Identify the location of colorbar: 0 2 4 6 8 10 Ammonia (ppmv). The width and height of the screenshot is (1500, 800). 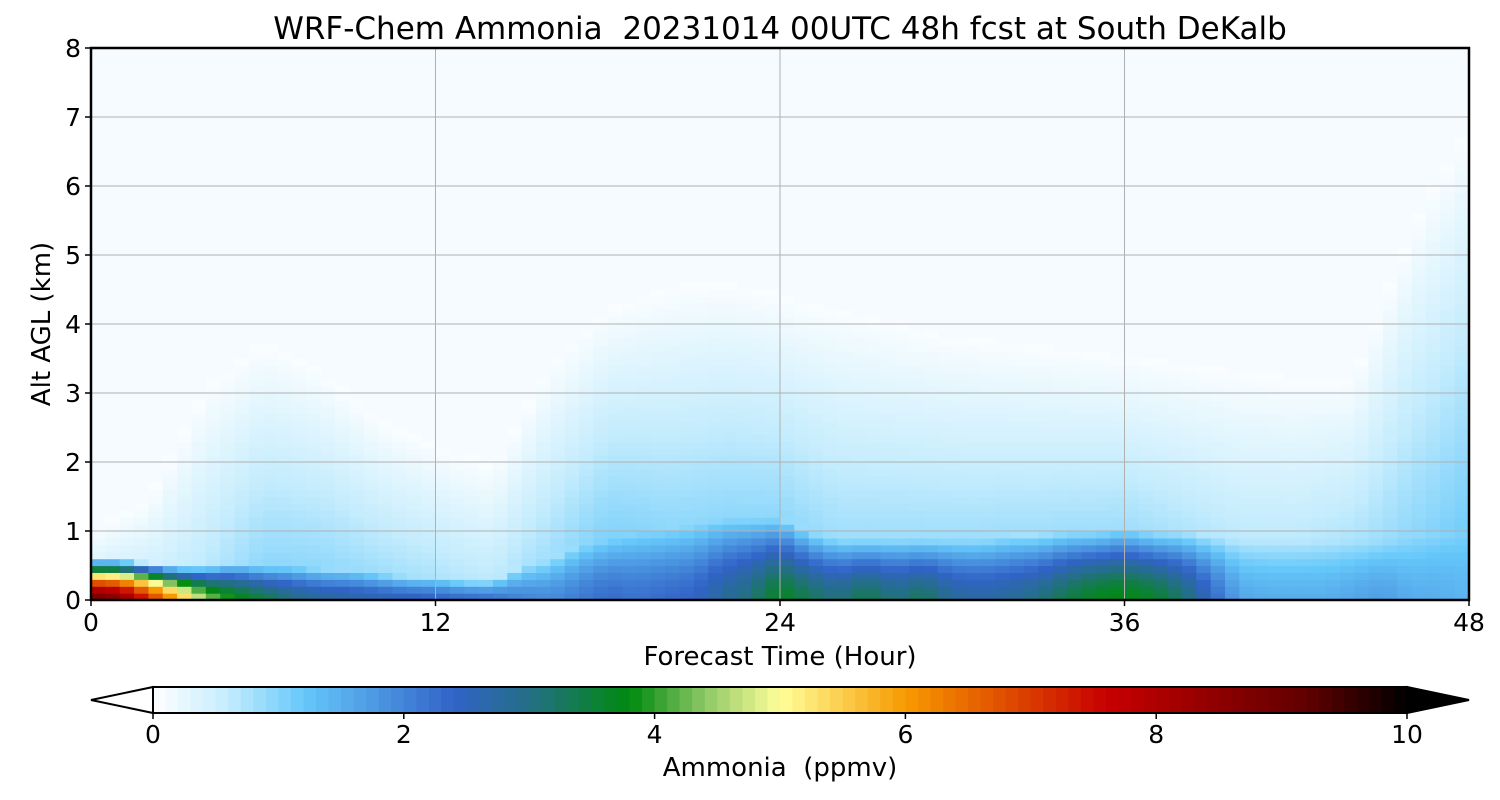
(780, 734).